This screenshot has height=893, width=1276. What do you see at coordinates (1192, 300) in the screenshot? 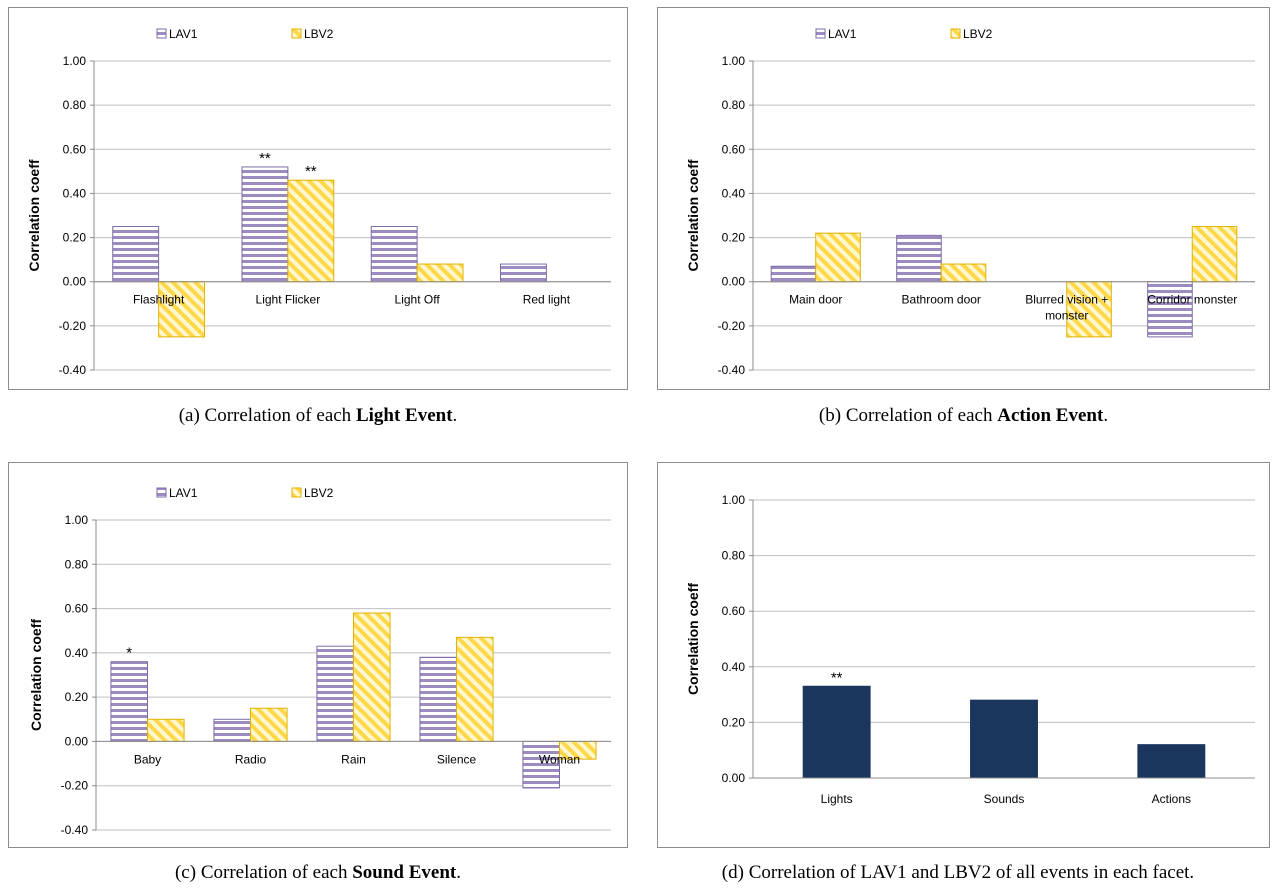
I see `x-category-label: Corridor monster` at bounding box center [1192, 300].